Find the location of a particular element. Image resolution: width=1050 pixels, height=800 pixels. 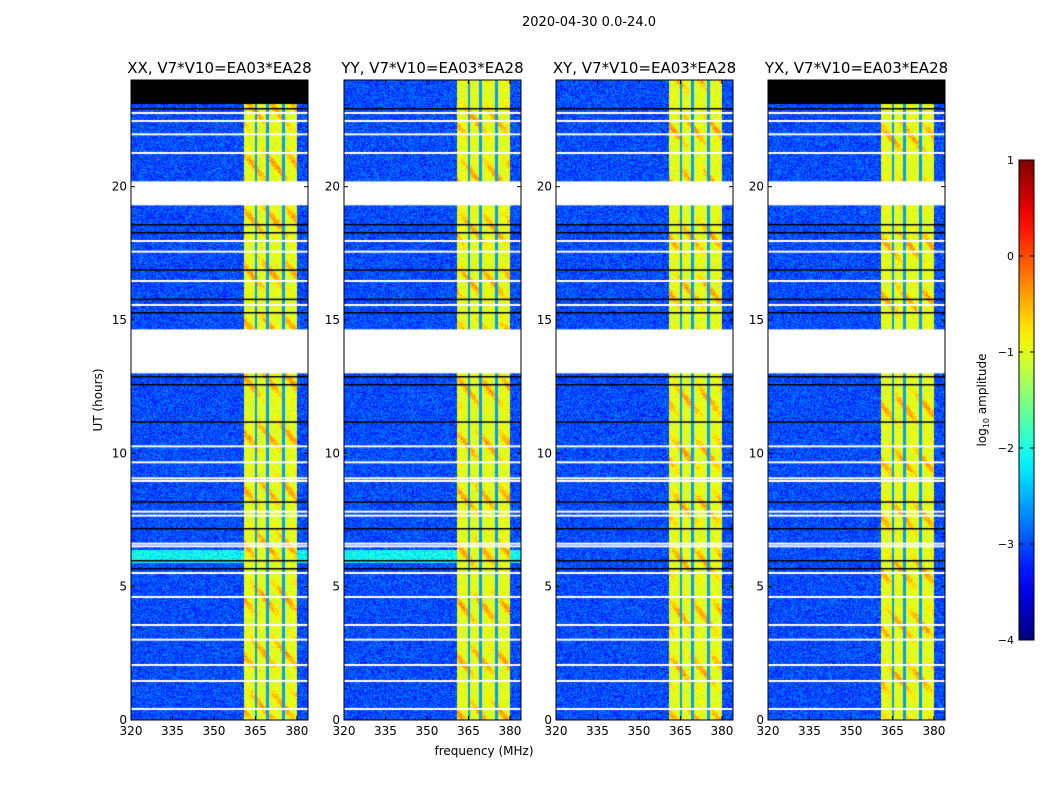

heatmap-xy is located at coordinates (644, 400).